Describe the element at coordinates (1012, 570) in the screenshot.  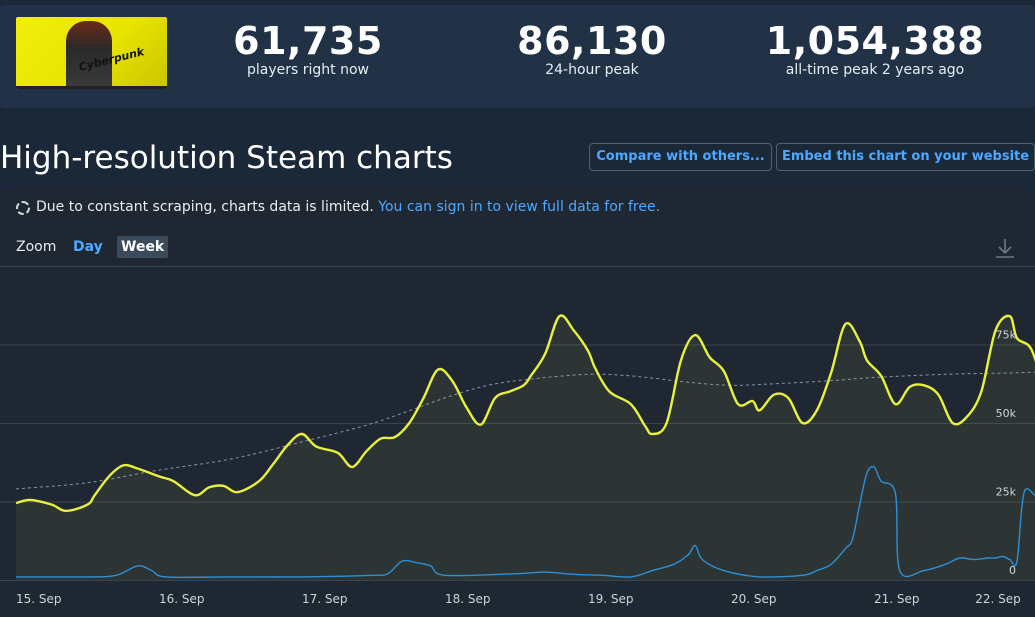
I see `y-tick-label: 0` at that location.